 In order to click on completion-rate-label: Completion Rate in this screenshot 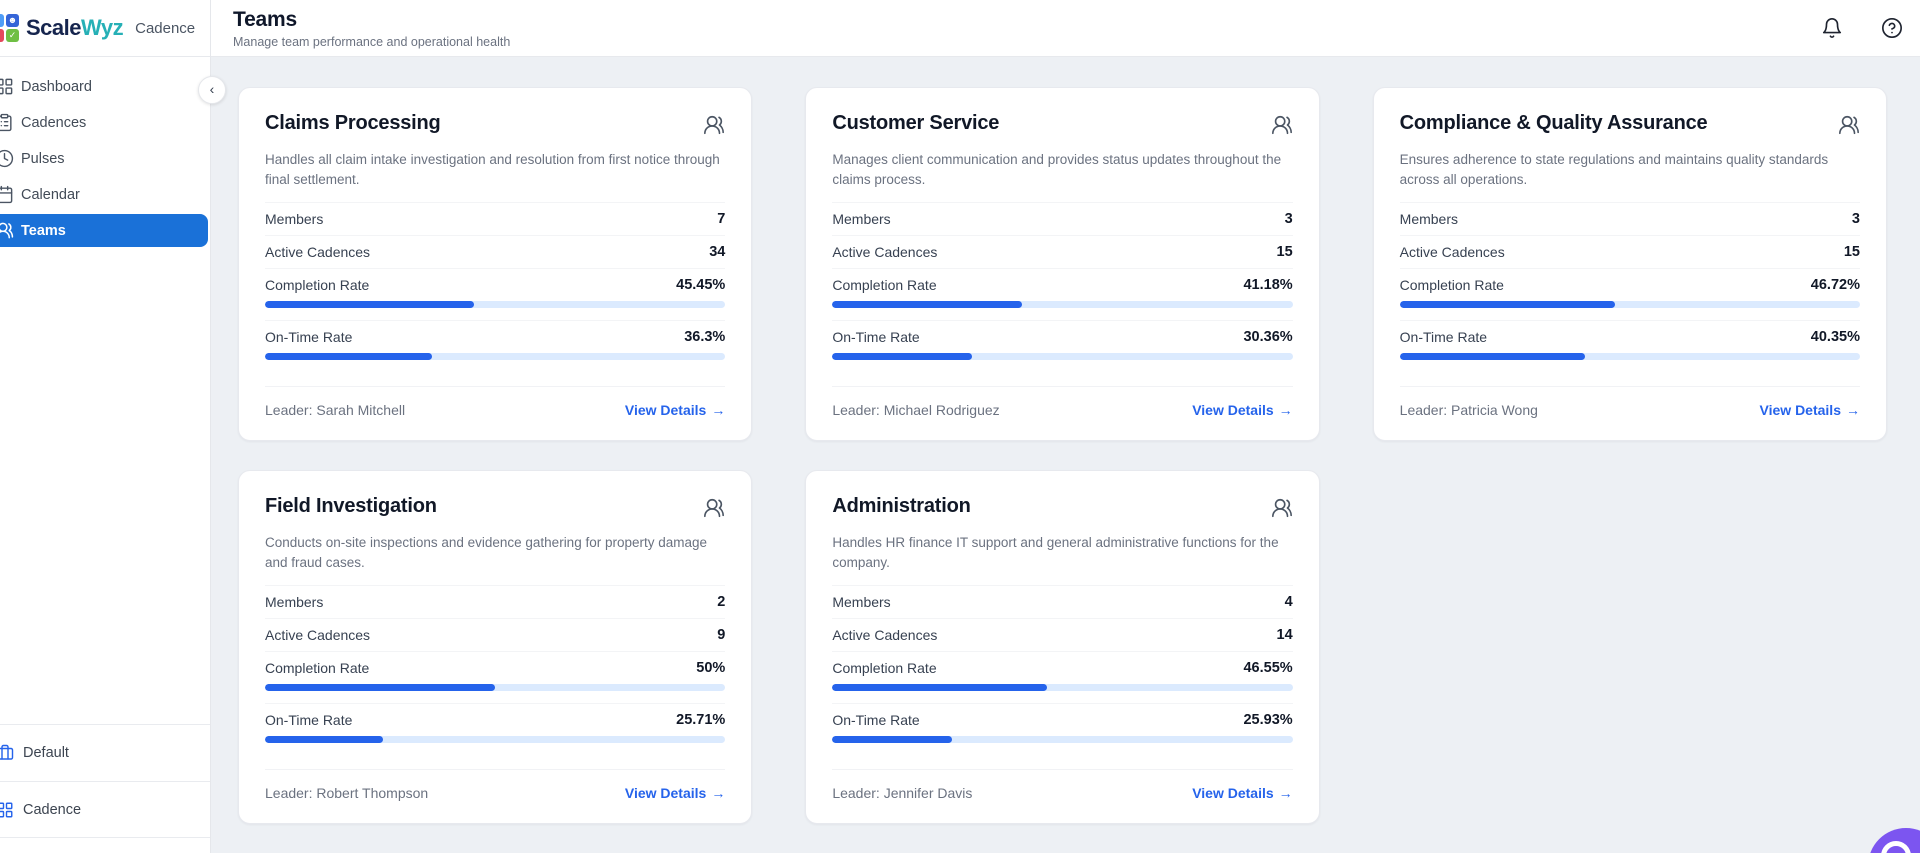, I will do `click(1451, 285)`.